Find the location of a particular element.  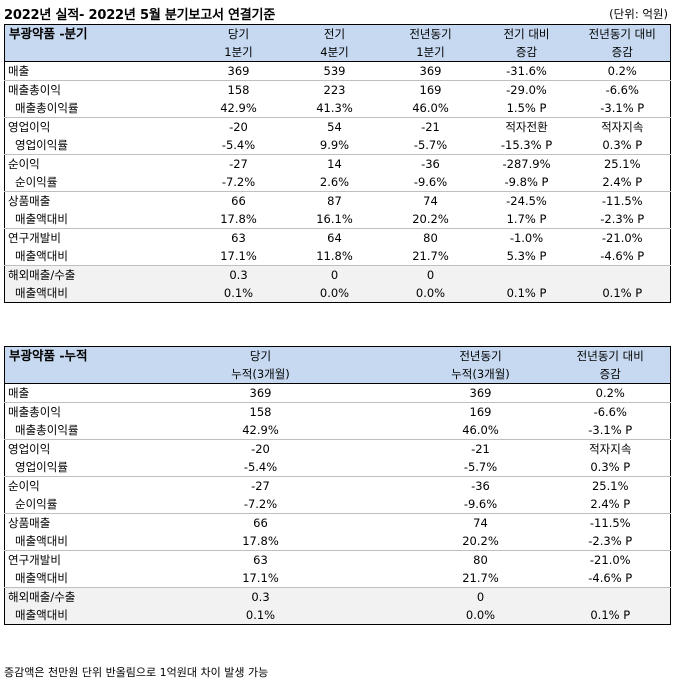

table-row: 매출총이익률 42.9% 46.0% -3.1% P is located at coordinates (338, 430).